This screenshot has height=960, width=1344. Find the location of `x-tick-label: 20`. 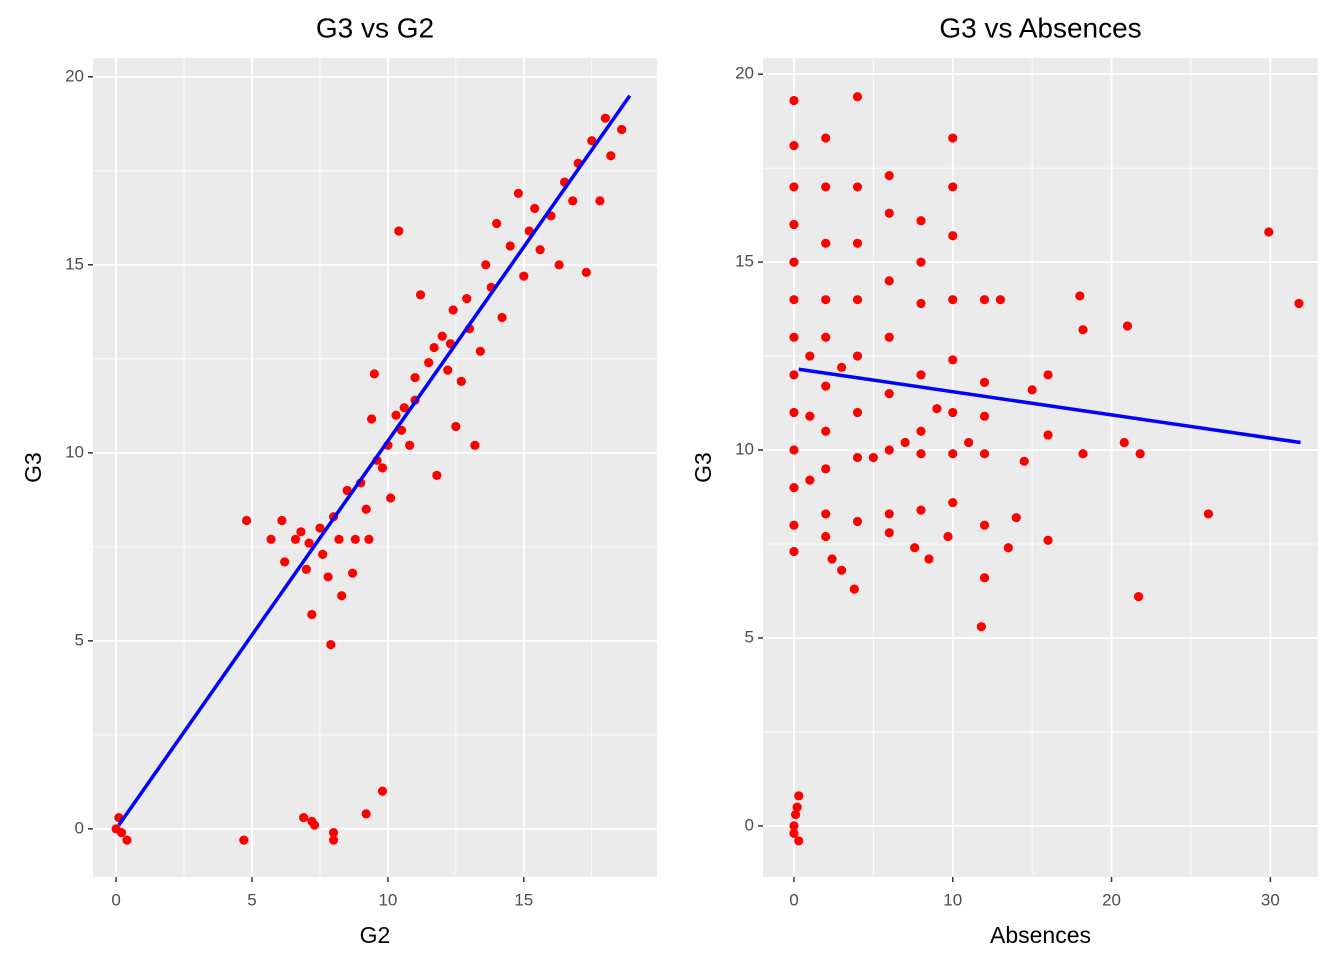

x-tick-label: 20 is located at coordinates (1111, 899).